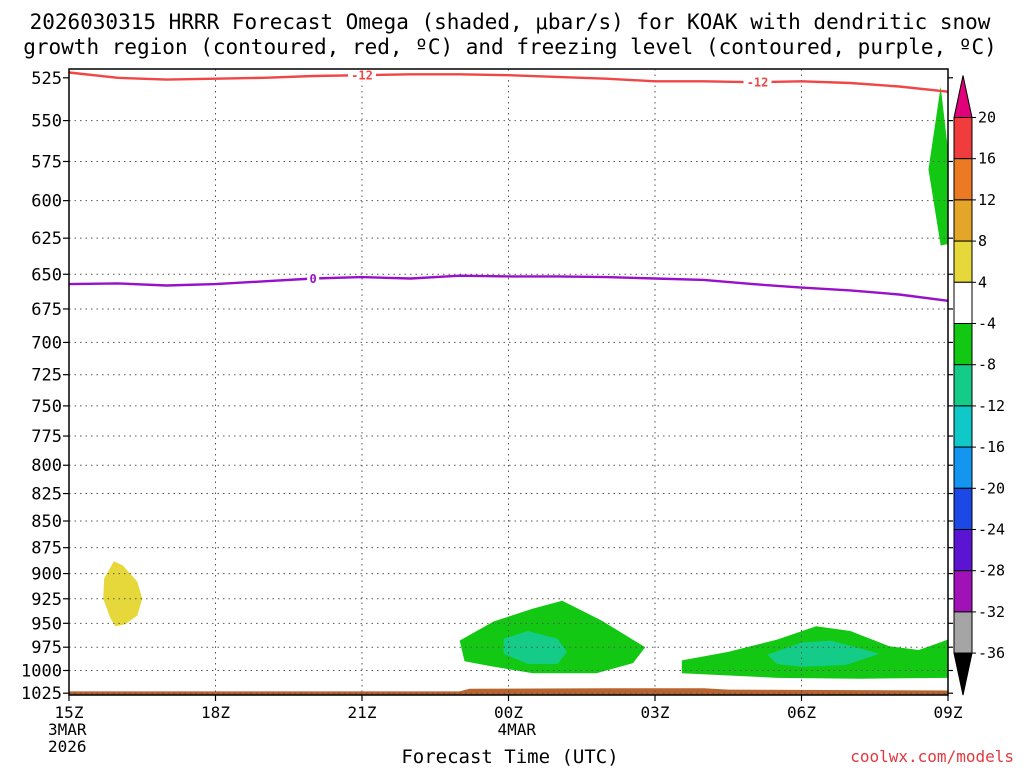 The height and width of the screenshot is (772, 1024). What do you see at coordinates (932, 756) in the screenshot?
I see `credit-text: coolwx.com/models` at bounding box center [932, 756].